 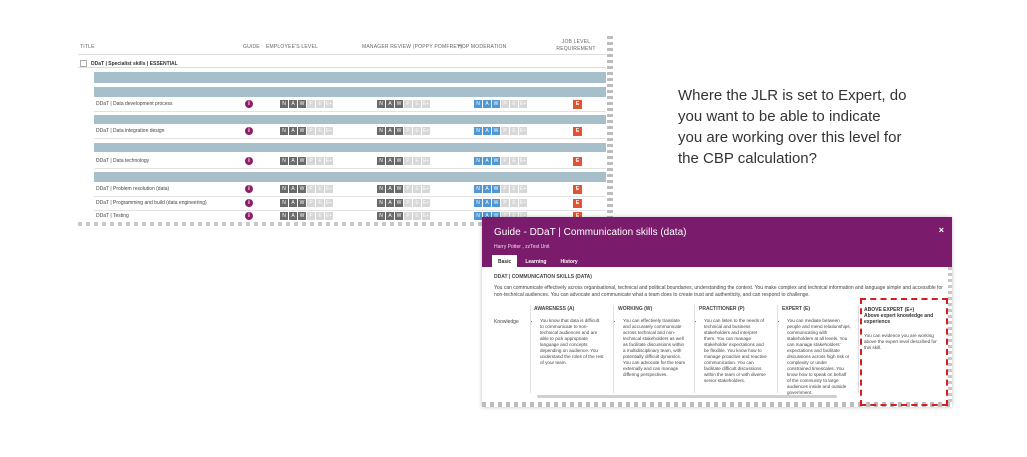 I want to click on horizontal-scrollbar, so click(x=687, y=396).